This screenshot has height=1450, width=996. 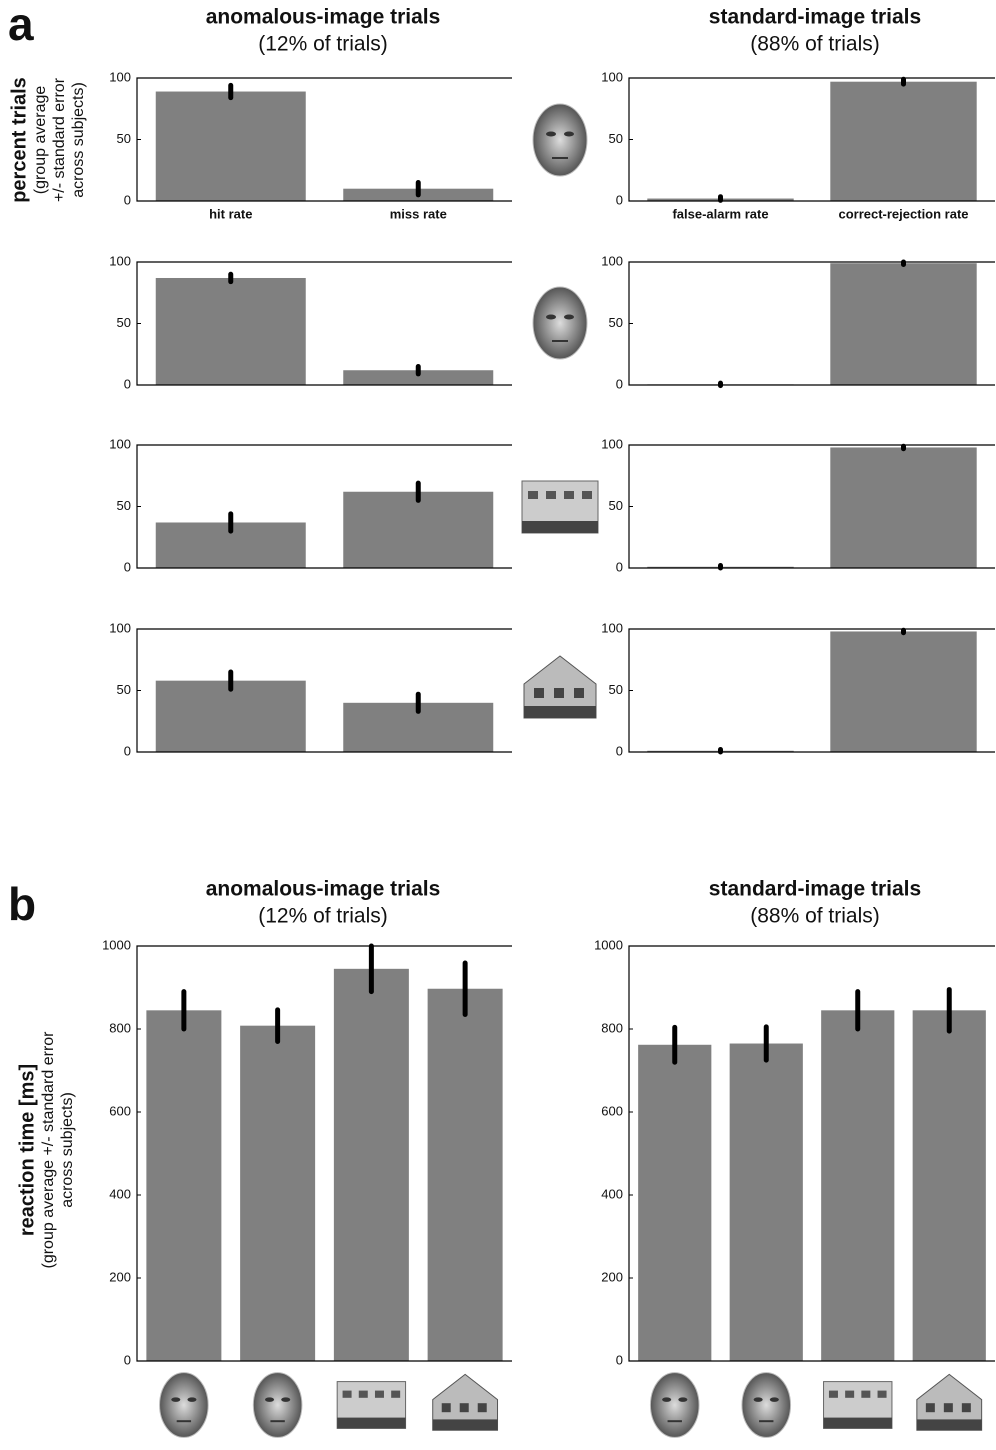 I want to click on y-axis-subtitle: (group average +/- standard error, so click(x=48, y=1150).